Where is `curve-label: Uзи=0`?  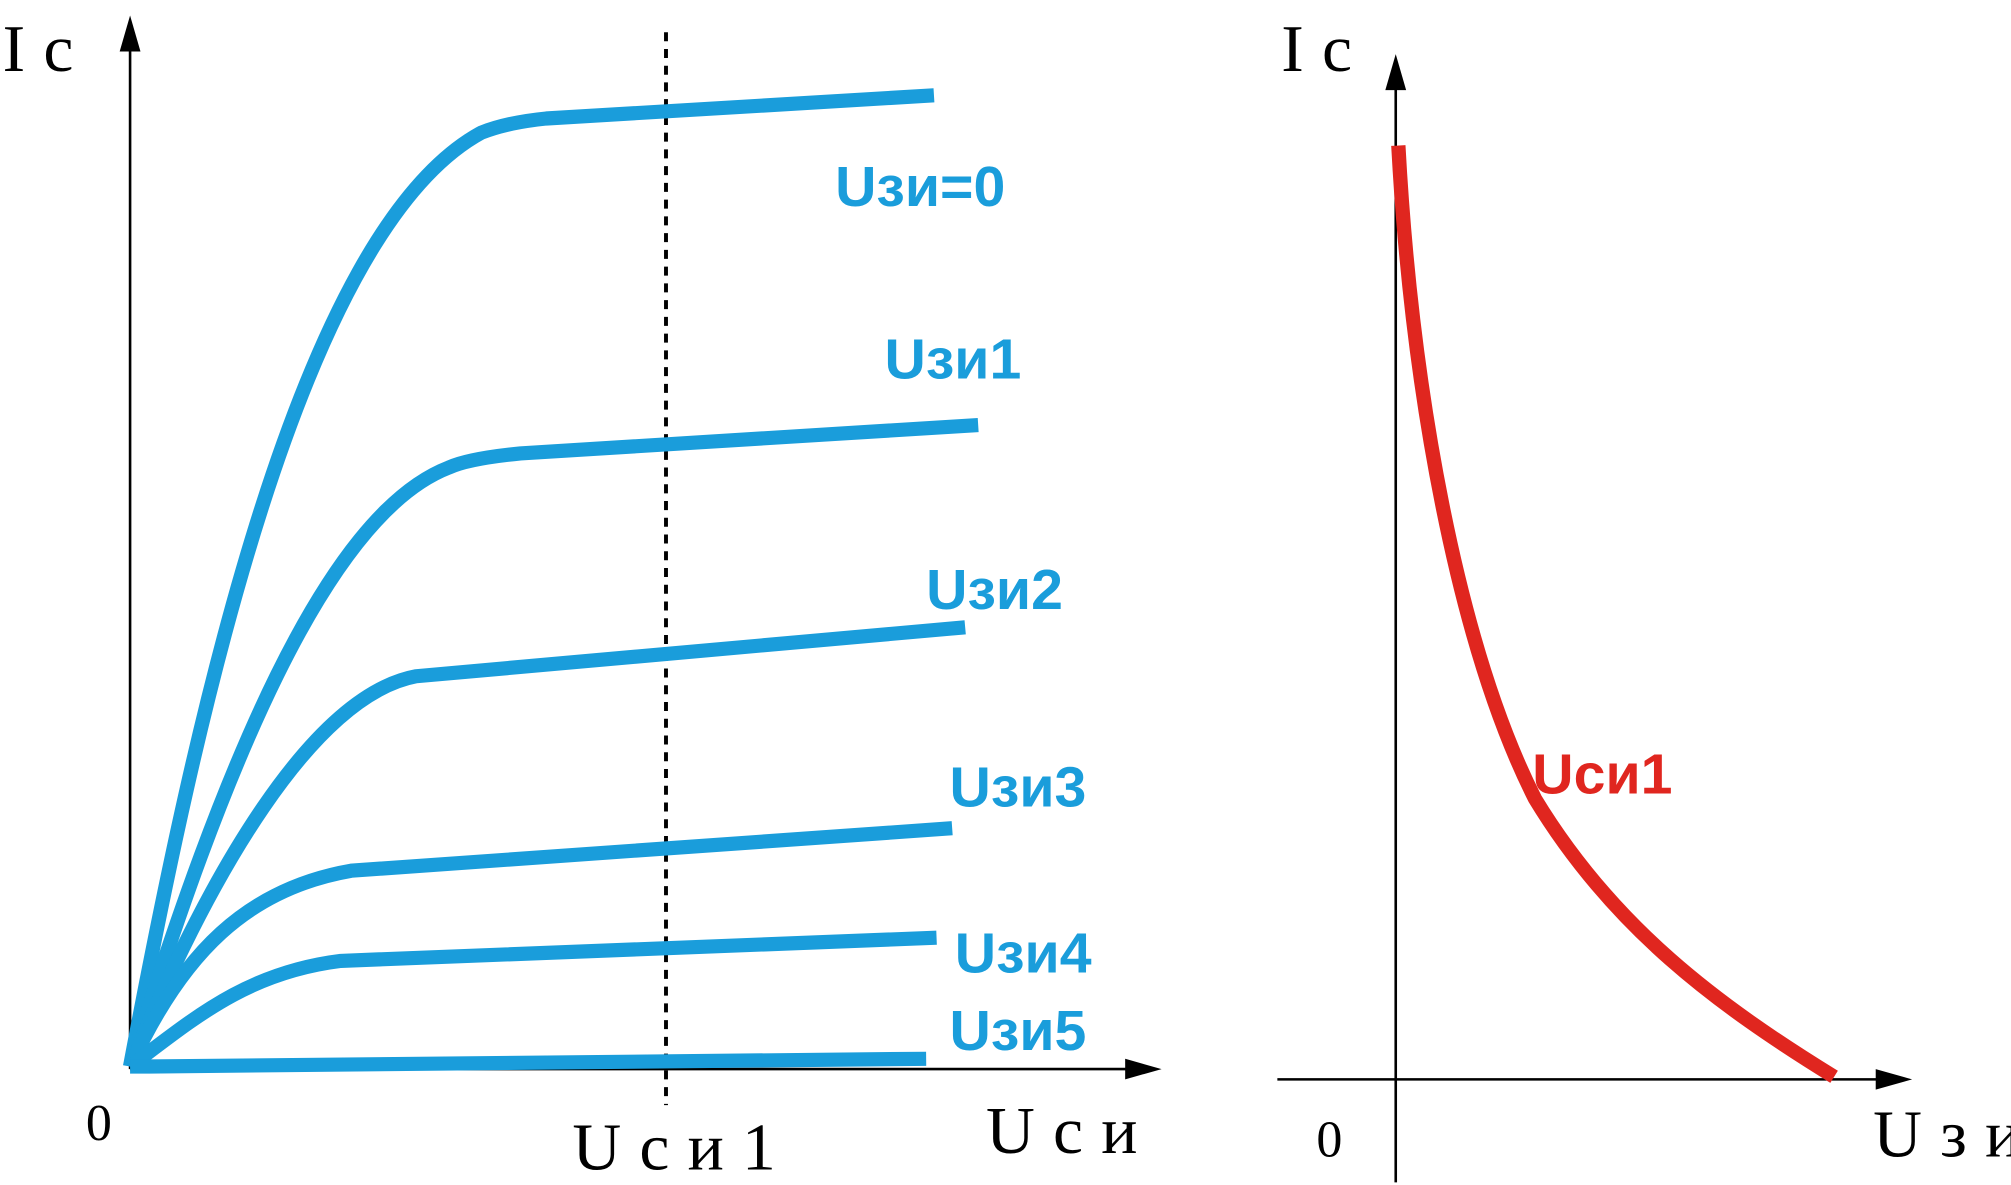 curve-label: Uзи=0 is located at coordinates (920, 187).